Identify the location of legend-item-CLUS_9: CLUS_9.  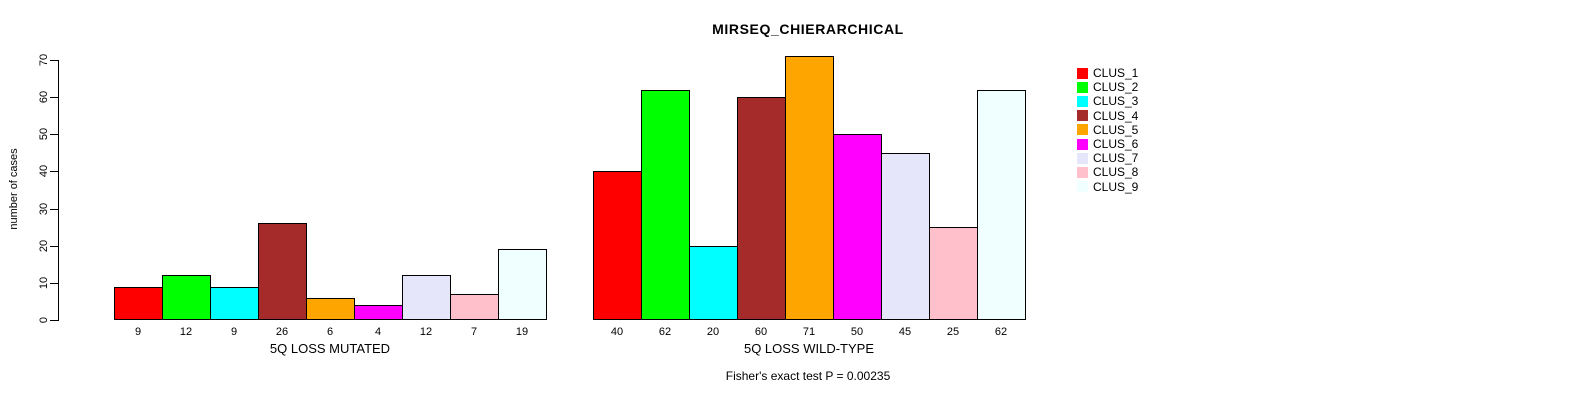
(1107, 187).